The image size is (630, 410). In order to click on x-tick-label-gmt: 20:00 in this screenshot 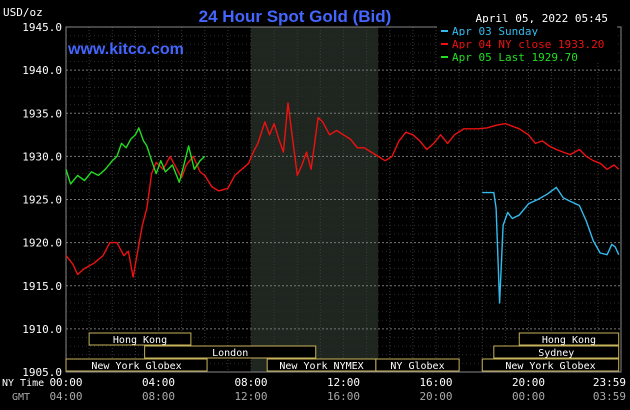, I will do `click(435, 396)`.